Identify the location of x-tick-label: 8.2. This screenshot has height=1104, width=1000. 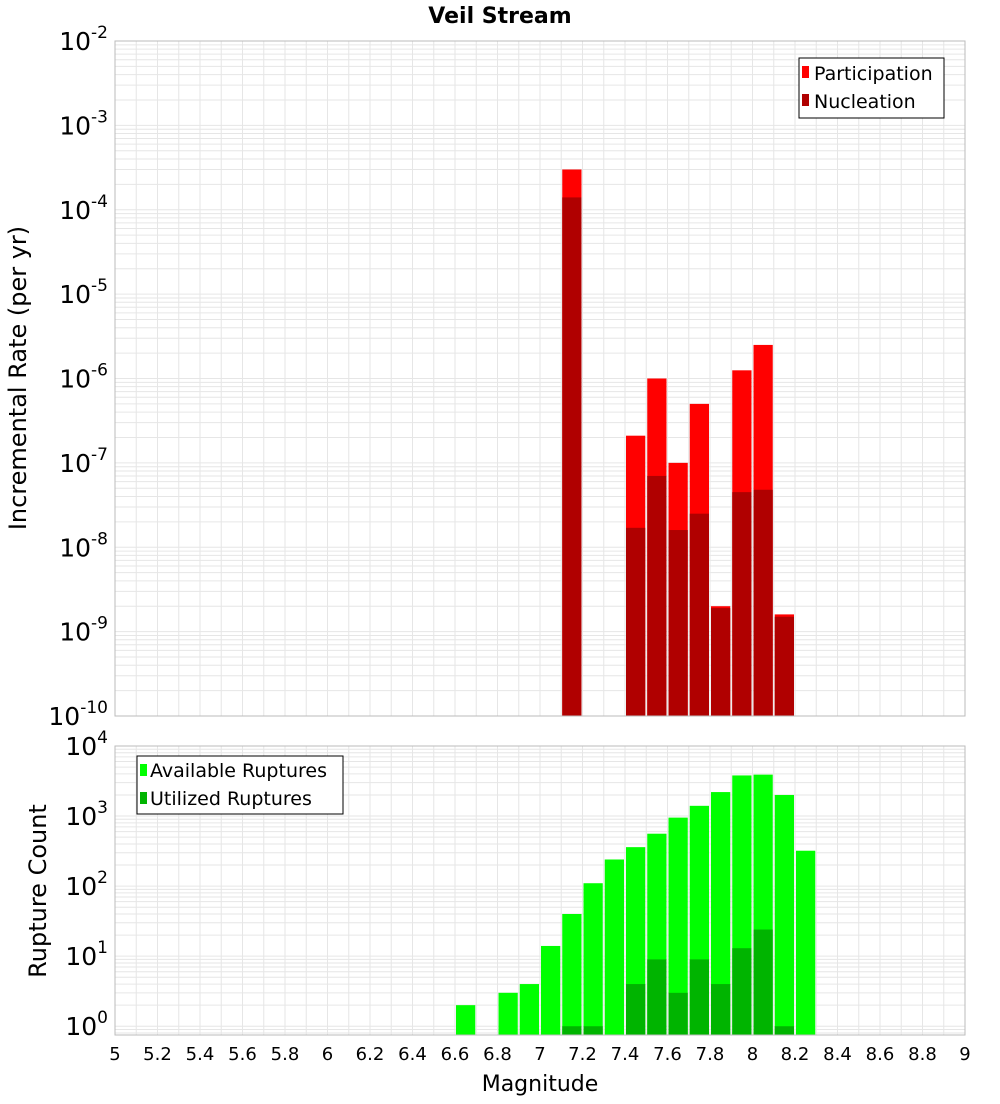
(795, 1054).